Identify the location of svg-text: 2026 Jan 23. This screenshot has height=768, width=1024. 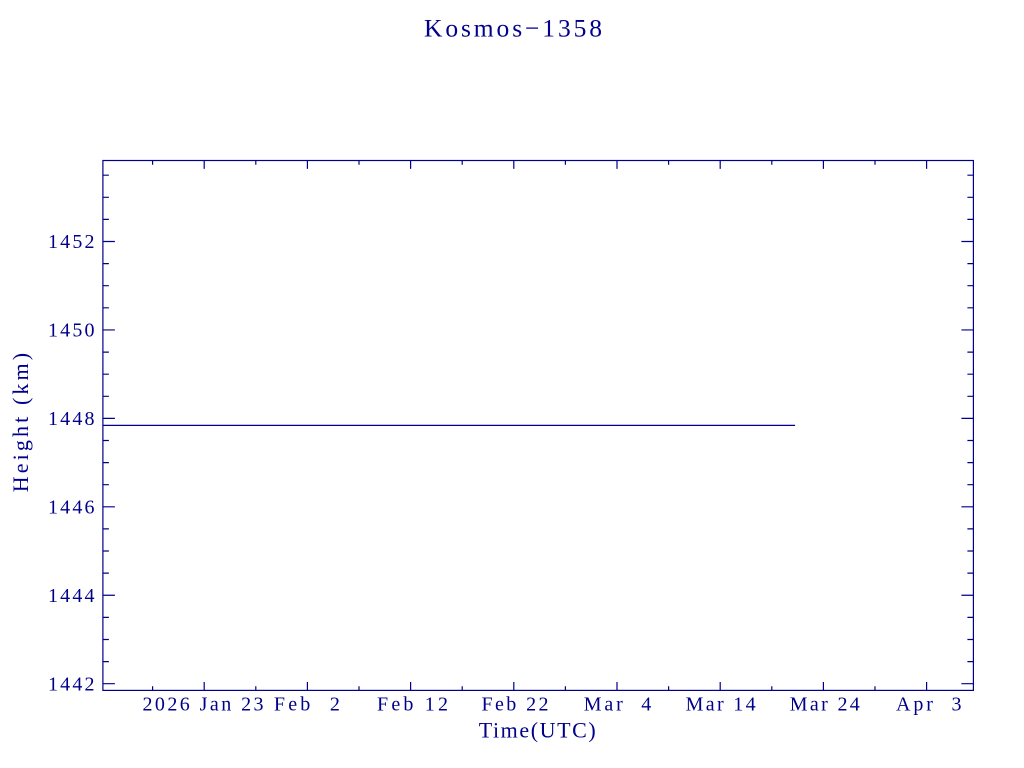
(203, 705).